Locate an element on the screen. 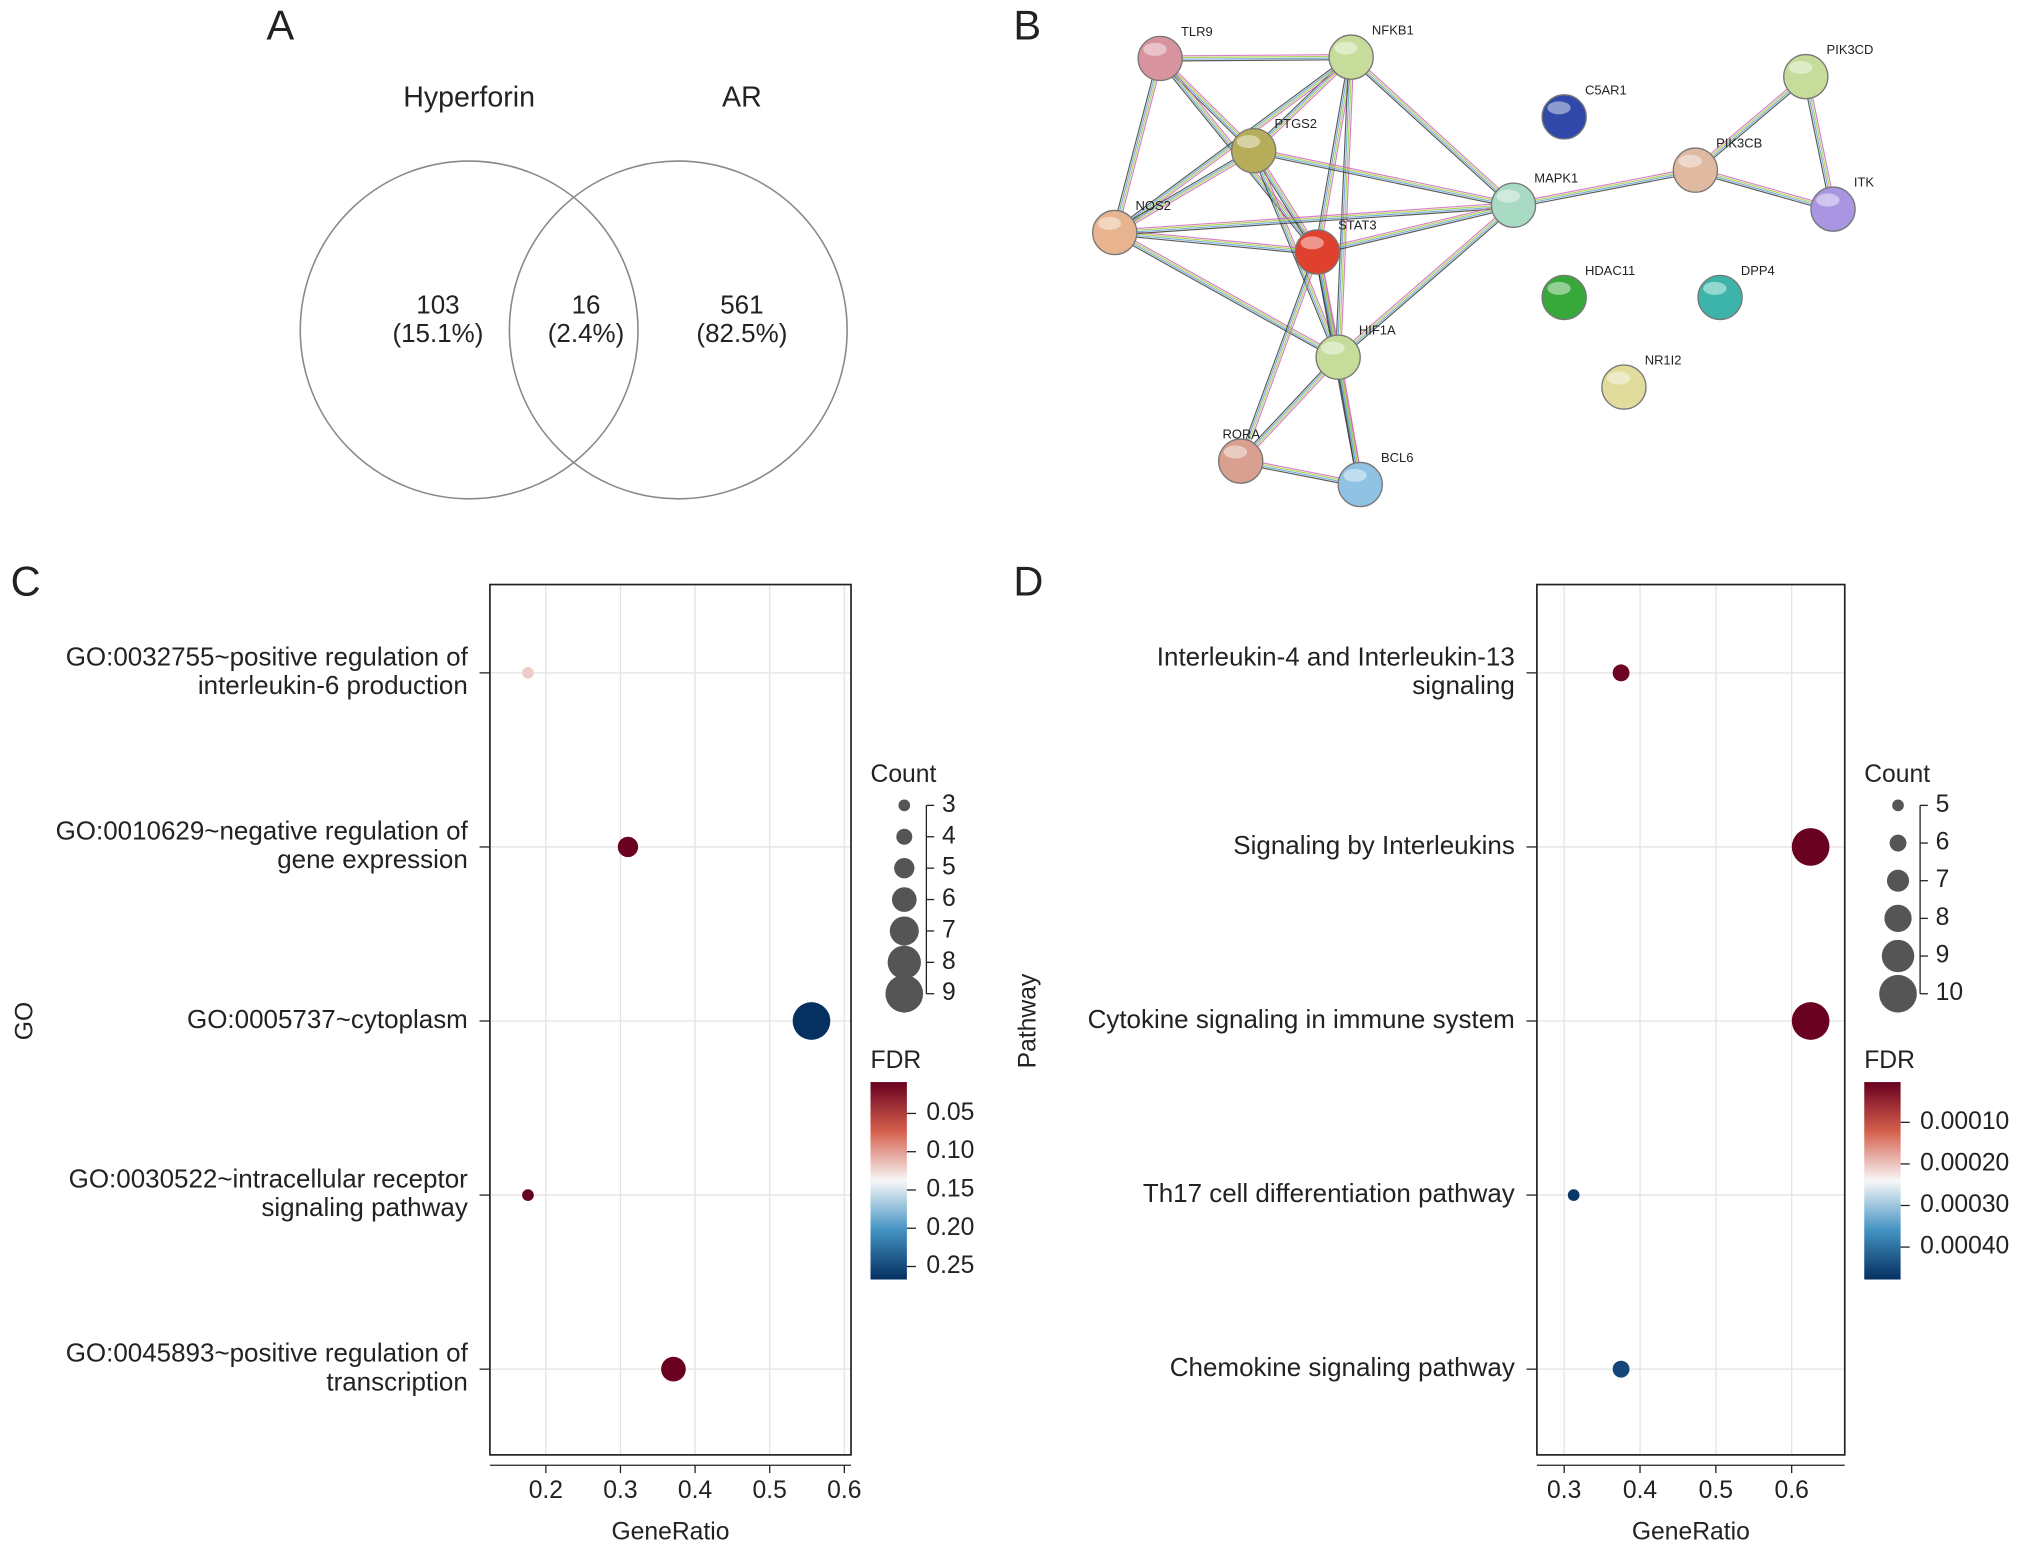  set-label: AR is located at coordinates (742, 97).